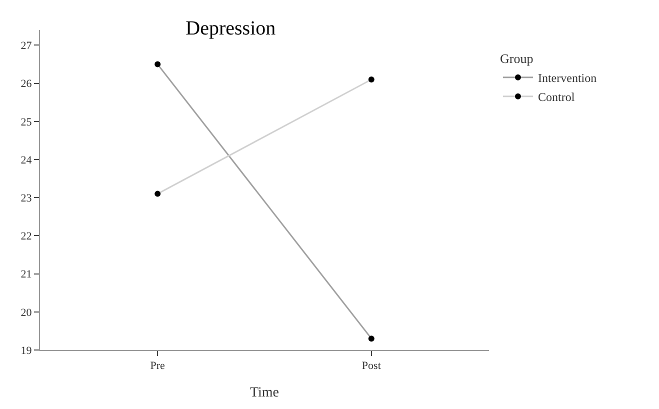  What do you see at coordinates (517, 58) in the screenshot?
I see `legend-title: Group` at bounding box center [517, 58].